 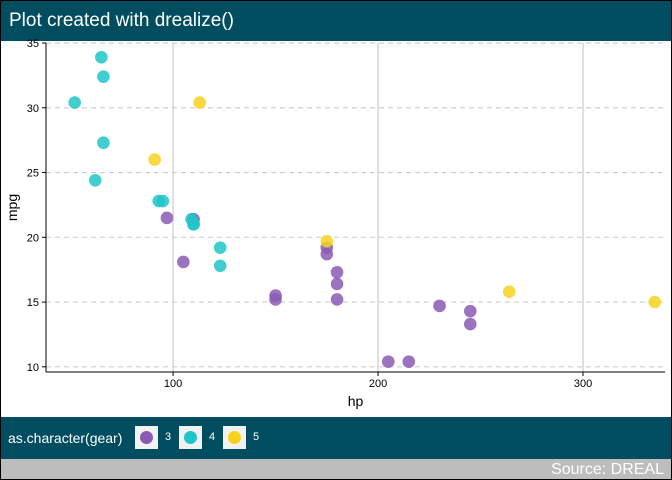 What do you see at coordinates (336, 469) in the screenshot?
I see `source-bar: Source: DREAL` at bounding box center [336, 469].